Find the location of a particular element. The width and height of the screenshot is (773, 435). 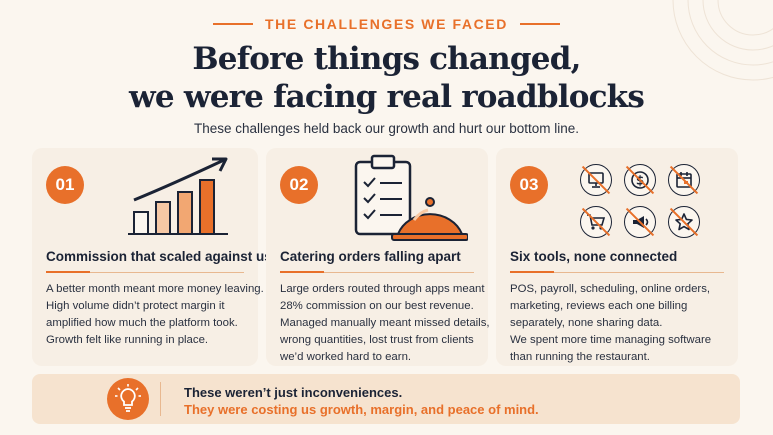

growth-bar-chart-icon is located at coordinates (178, 196).